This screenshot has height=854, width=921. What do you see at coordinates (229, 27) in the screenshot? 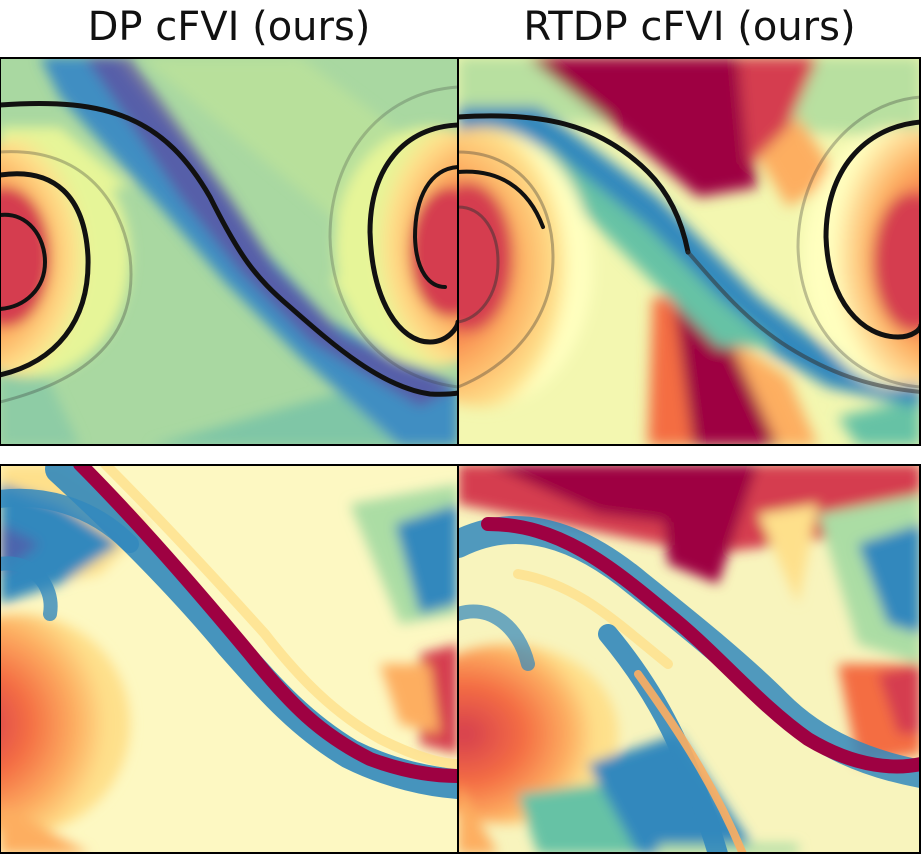
I see `column-title-dp-cfvi: DP cFVI (ours)` at bounding box center [229, 27].